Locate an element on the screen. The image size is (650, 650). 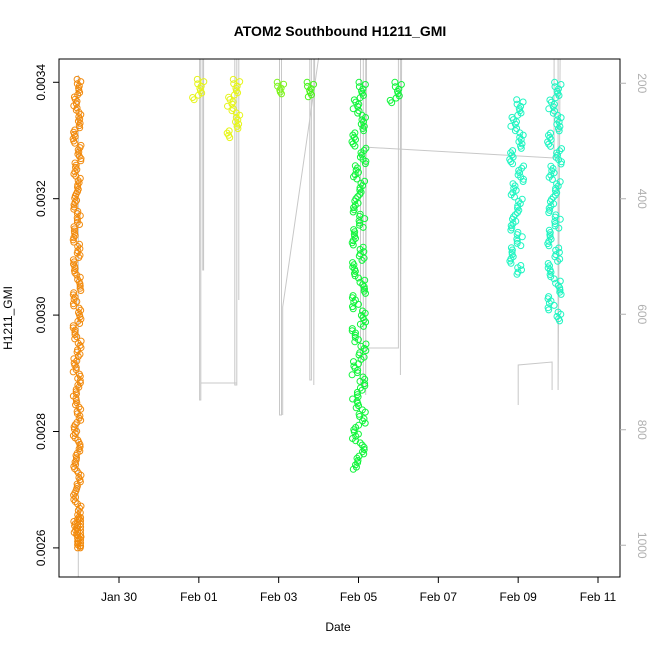
y-tick-label: 0.0028 is located at coordinates (41, 431).